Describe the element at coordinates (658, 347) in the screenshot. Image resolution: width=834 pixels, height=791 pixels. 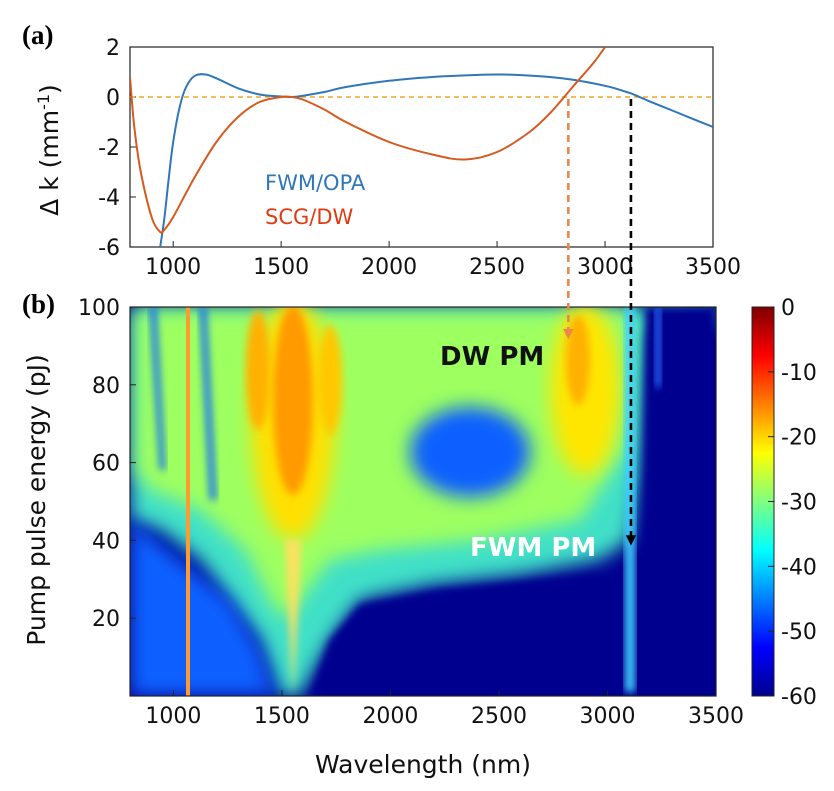
I see `heatmap-right-streak` at that location.